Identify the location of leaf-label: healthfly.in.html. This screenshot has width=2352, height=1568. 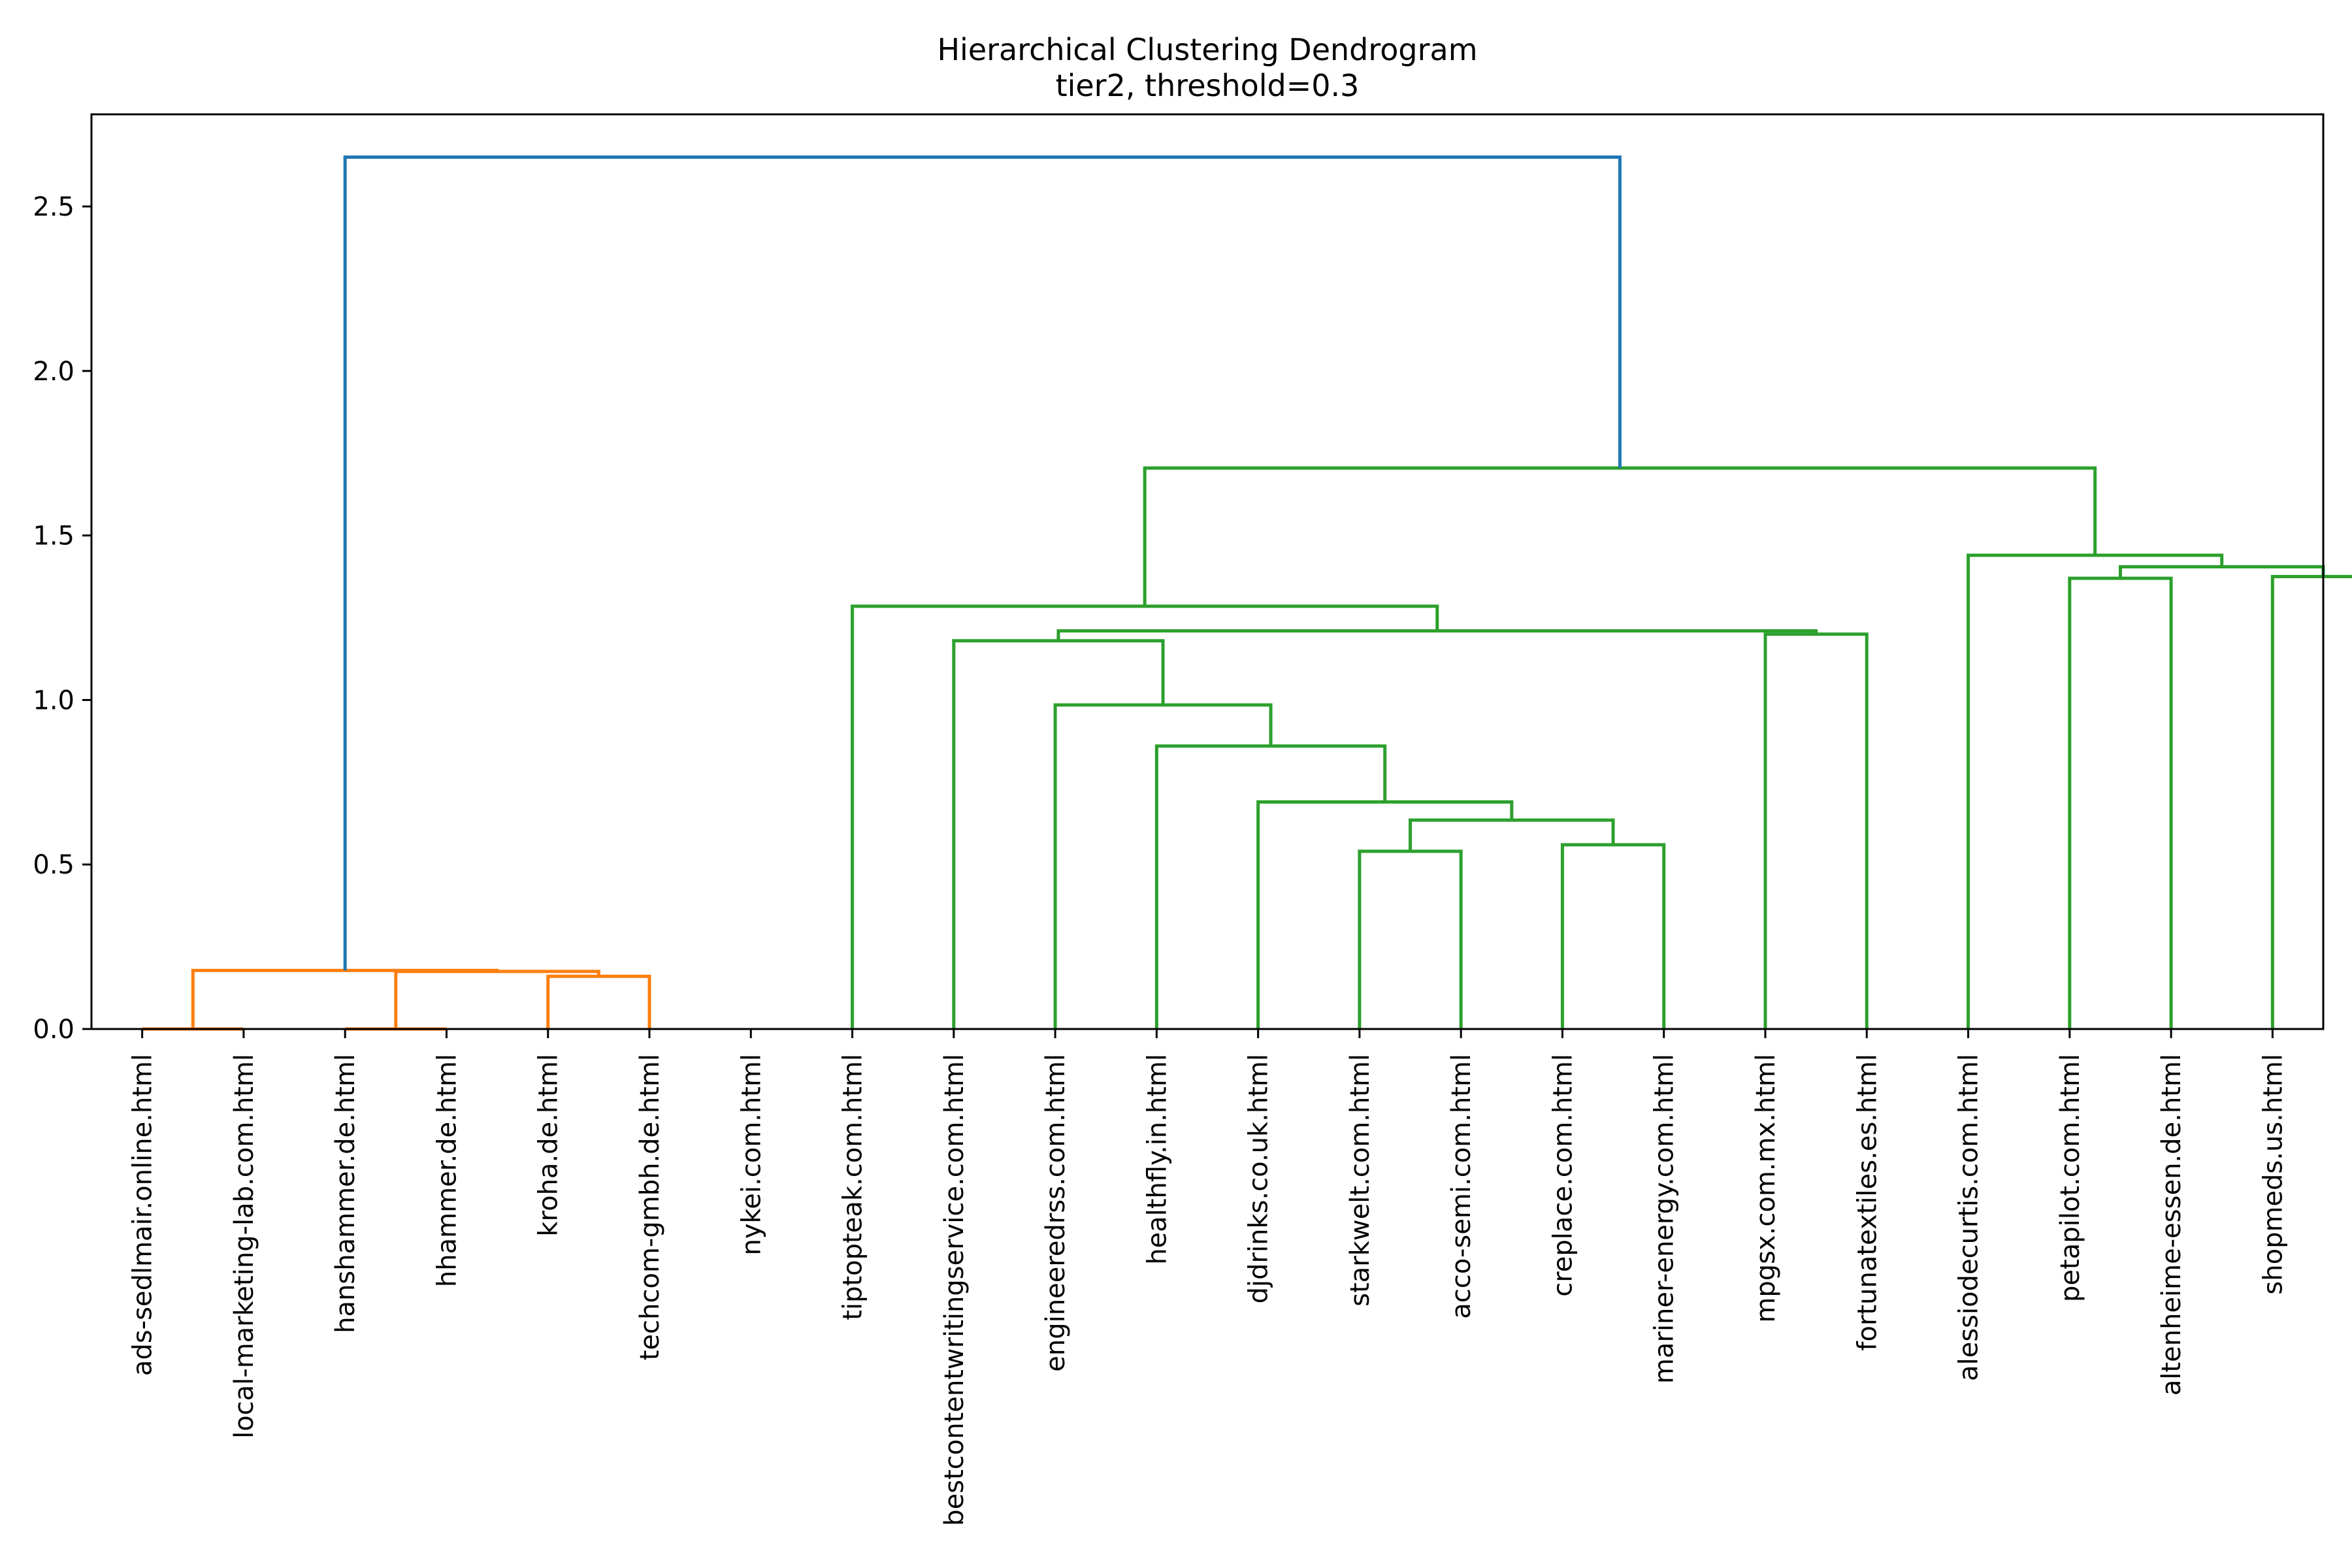
(1157, 1159).